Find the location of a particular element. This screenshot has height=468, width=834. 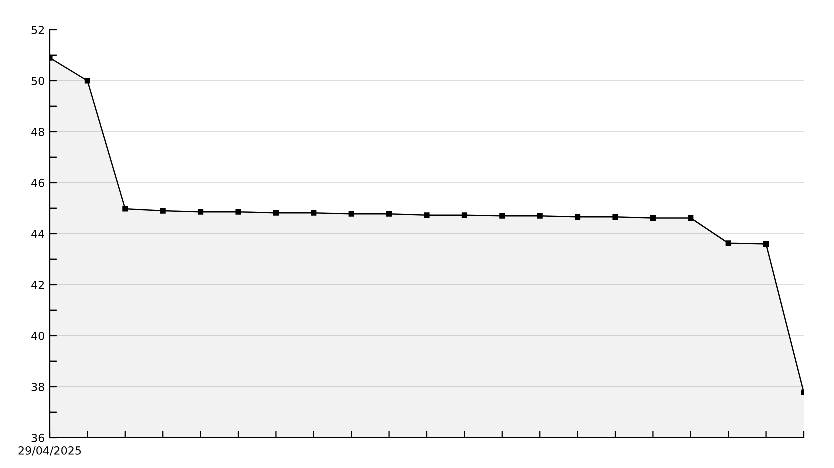

y-tick-label: 48 is located at coordinates (38, 132).